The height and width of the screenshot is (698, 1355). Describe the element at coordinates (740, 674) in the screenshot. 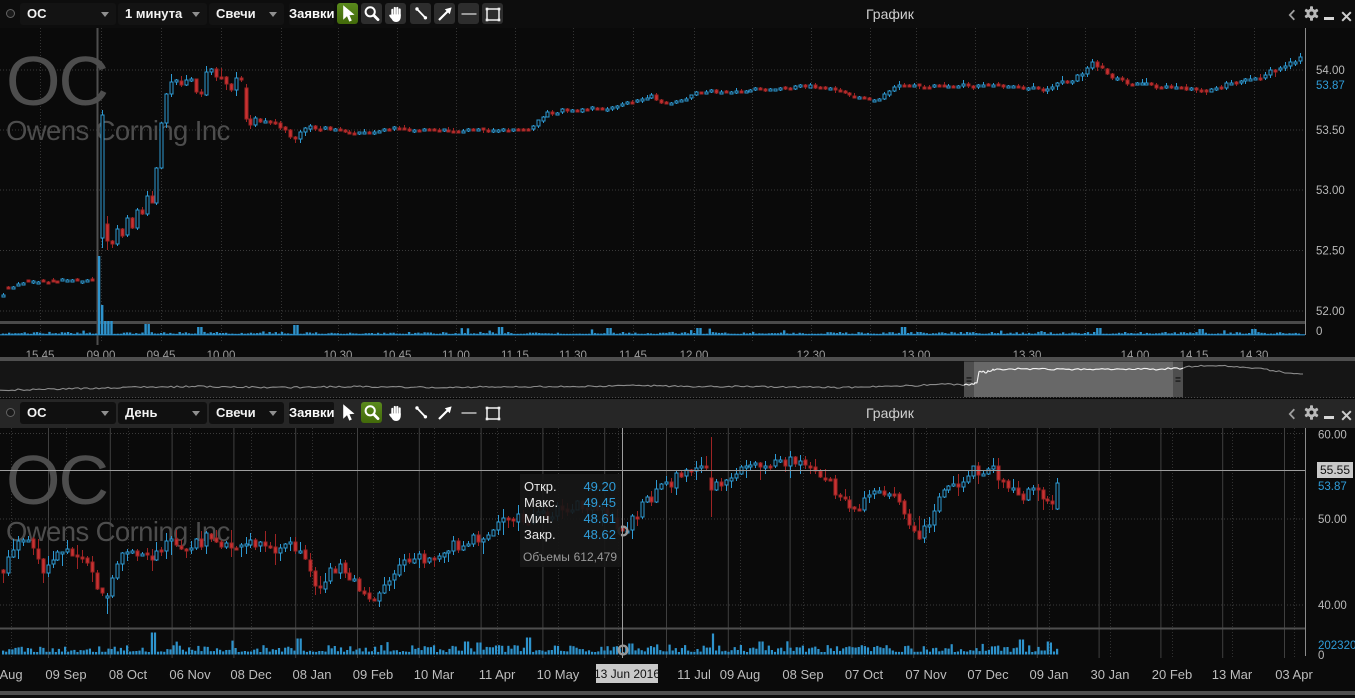

I see `svg-text: 09 Aug` at that location.